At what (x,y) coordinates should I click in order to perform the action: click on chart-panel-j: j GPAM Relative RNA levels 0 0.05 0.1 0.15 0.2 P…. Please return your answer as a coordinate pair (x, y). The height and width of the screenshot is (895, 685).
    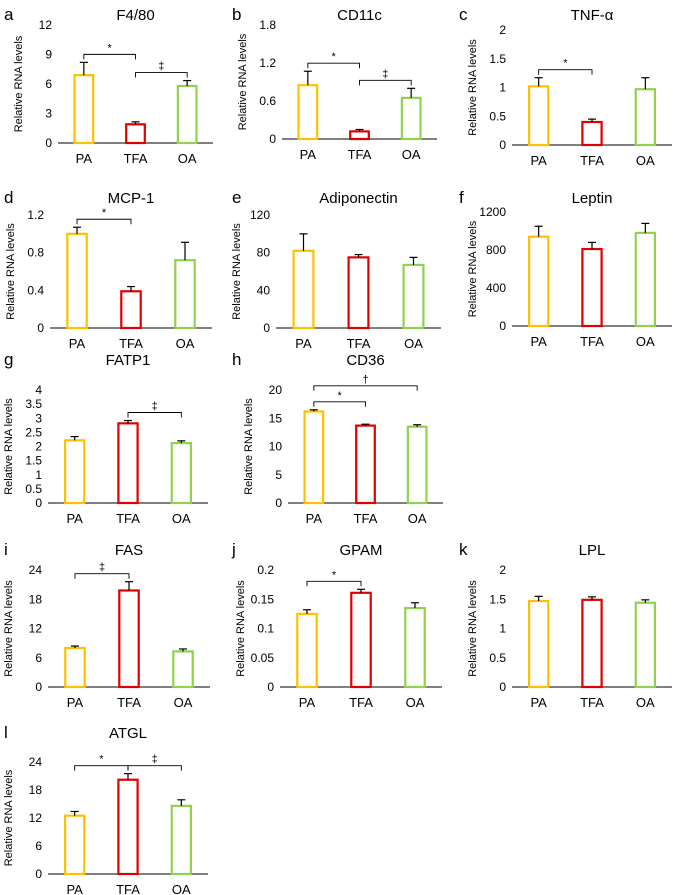
    Looking at the image, I should click on (336, 625).